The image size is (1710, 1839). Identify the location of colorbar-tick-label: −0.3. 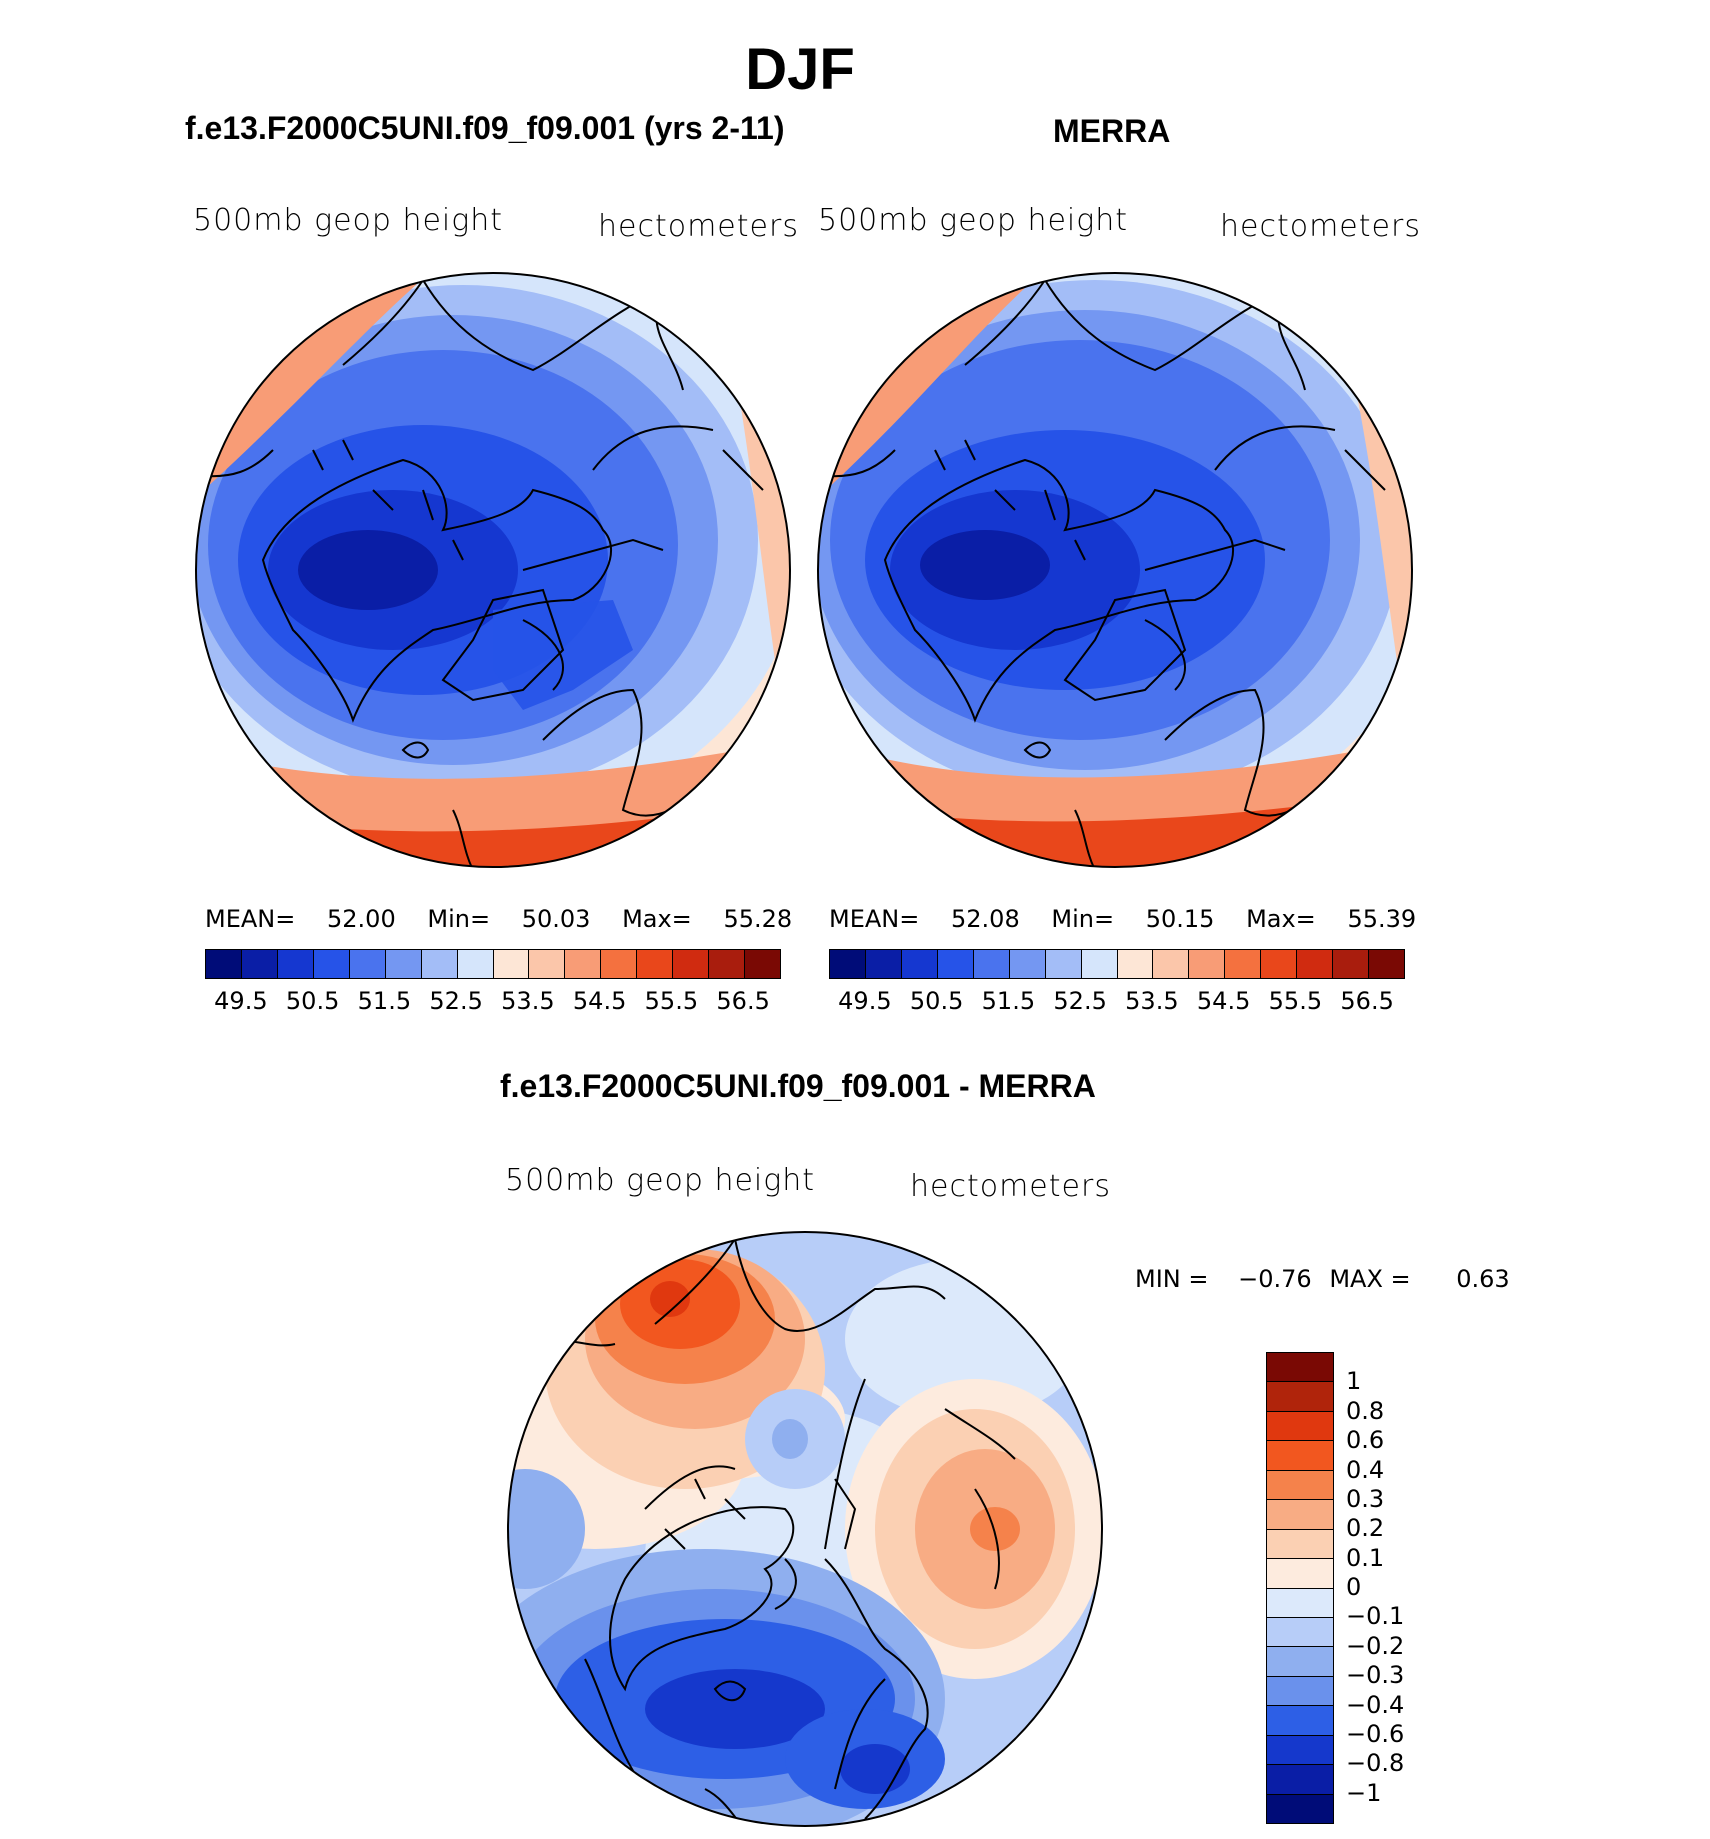
(1375, 1675).